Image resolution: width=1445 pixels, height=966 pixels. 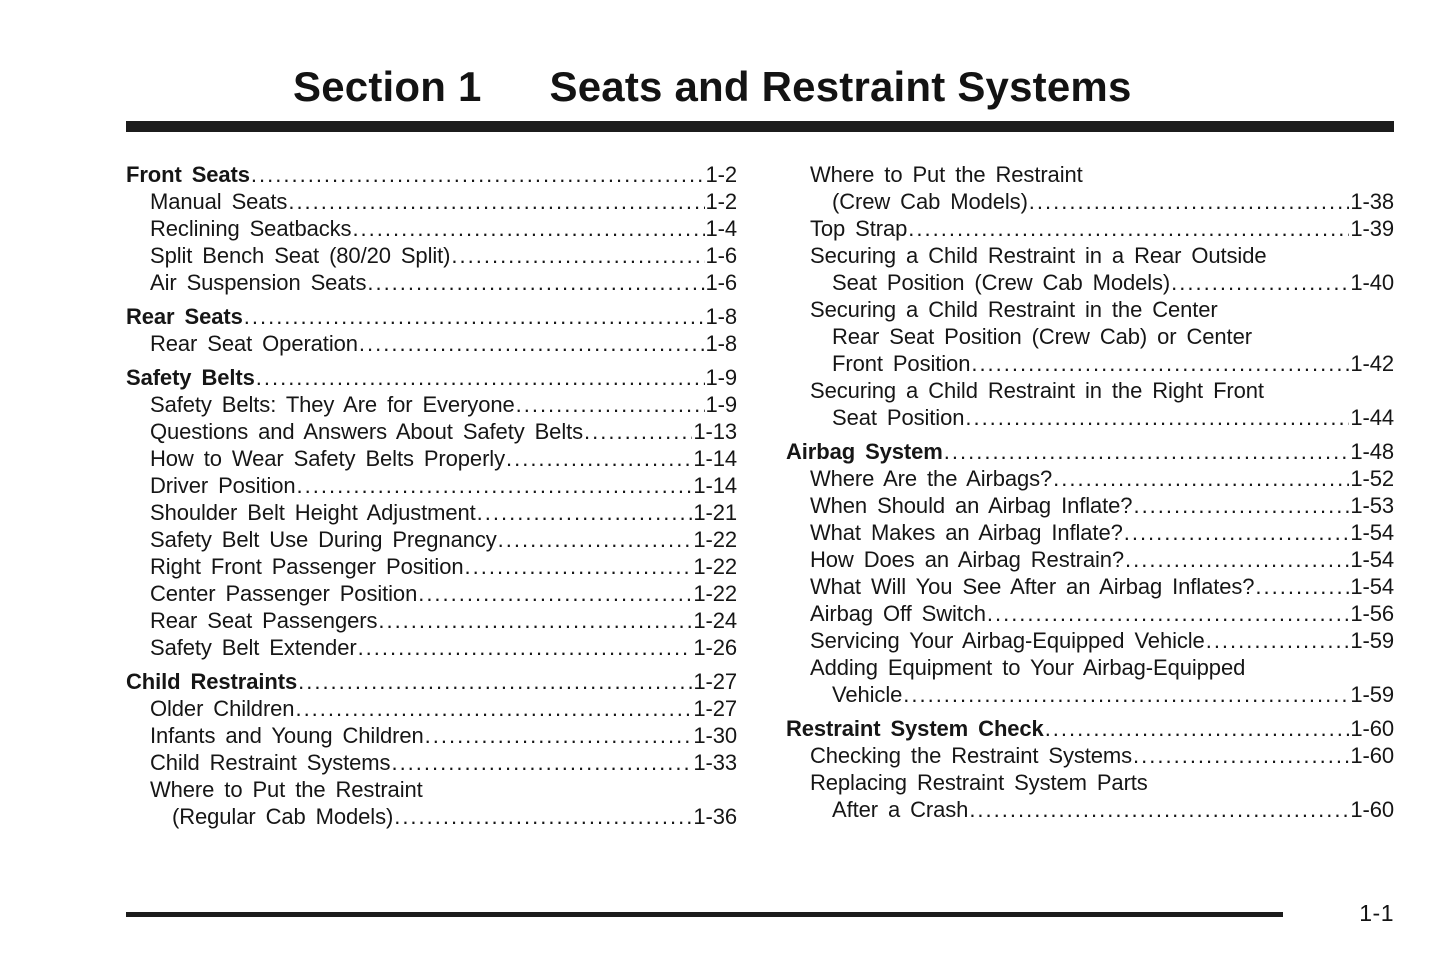 What do you see at coordinates (967, 559) in the screenshot?
I see `toc-entry-label: How Does an Airbag Restrain?` at bounding box center [967, 559].